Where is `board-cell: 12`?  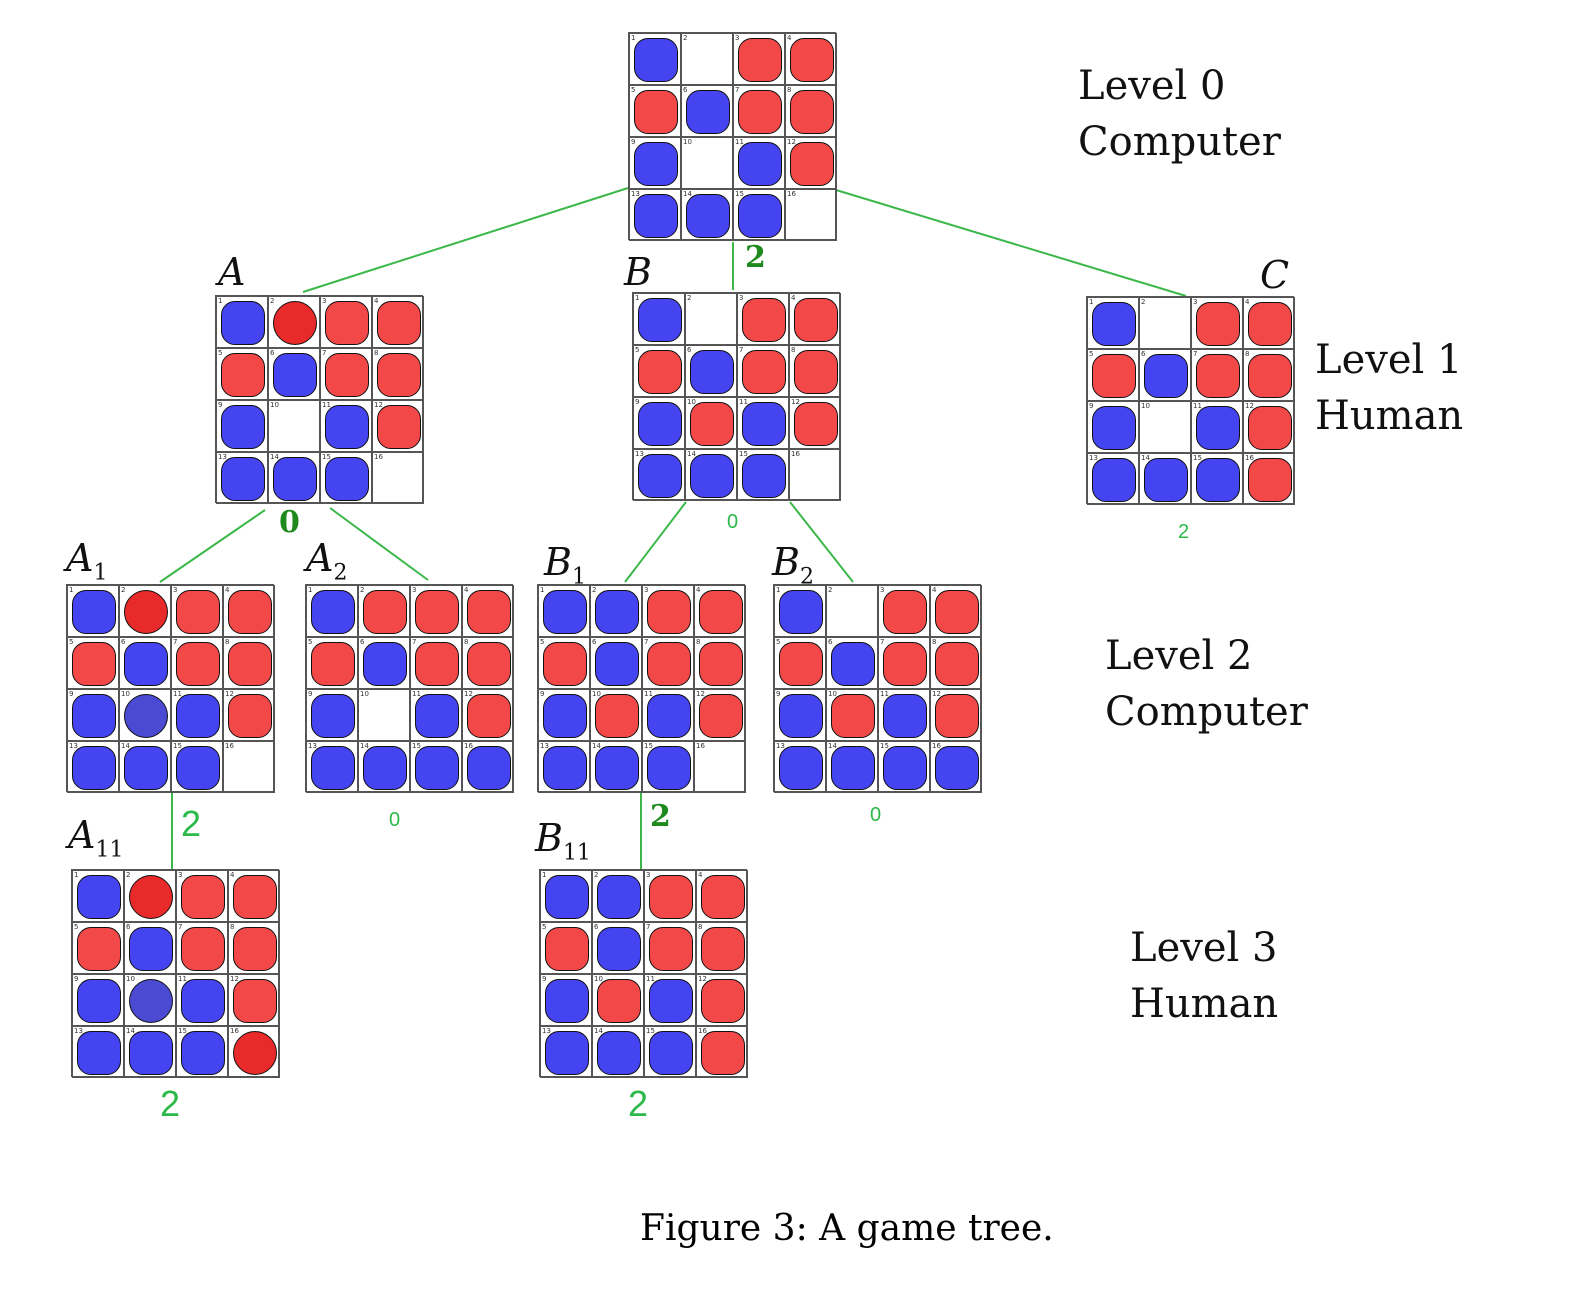
board-cell: 12 is located at coordinates (488, 715).